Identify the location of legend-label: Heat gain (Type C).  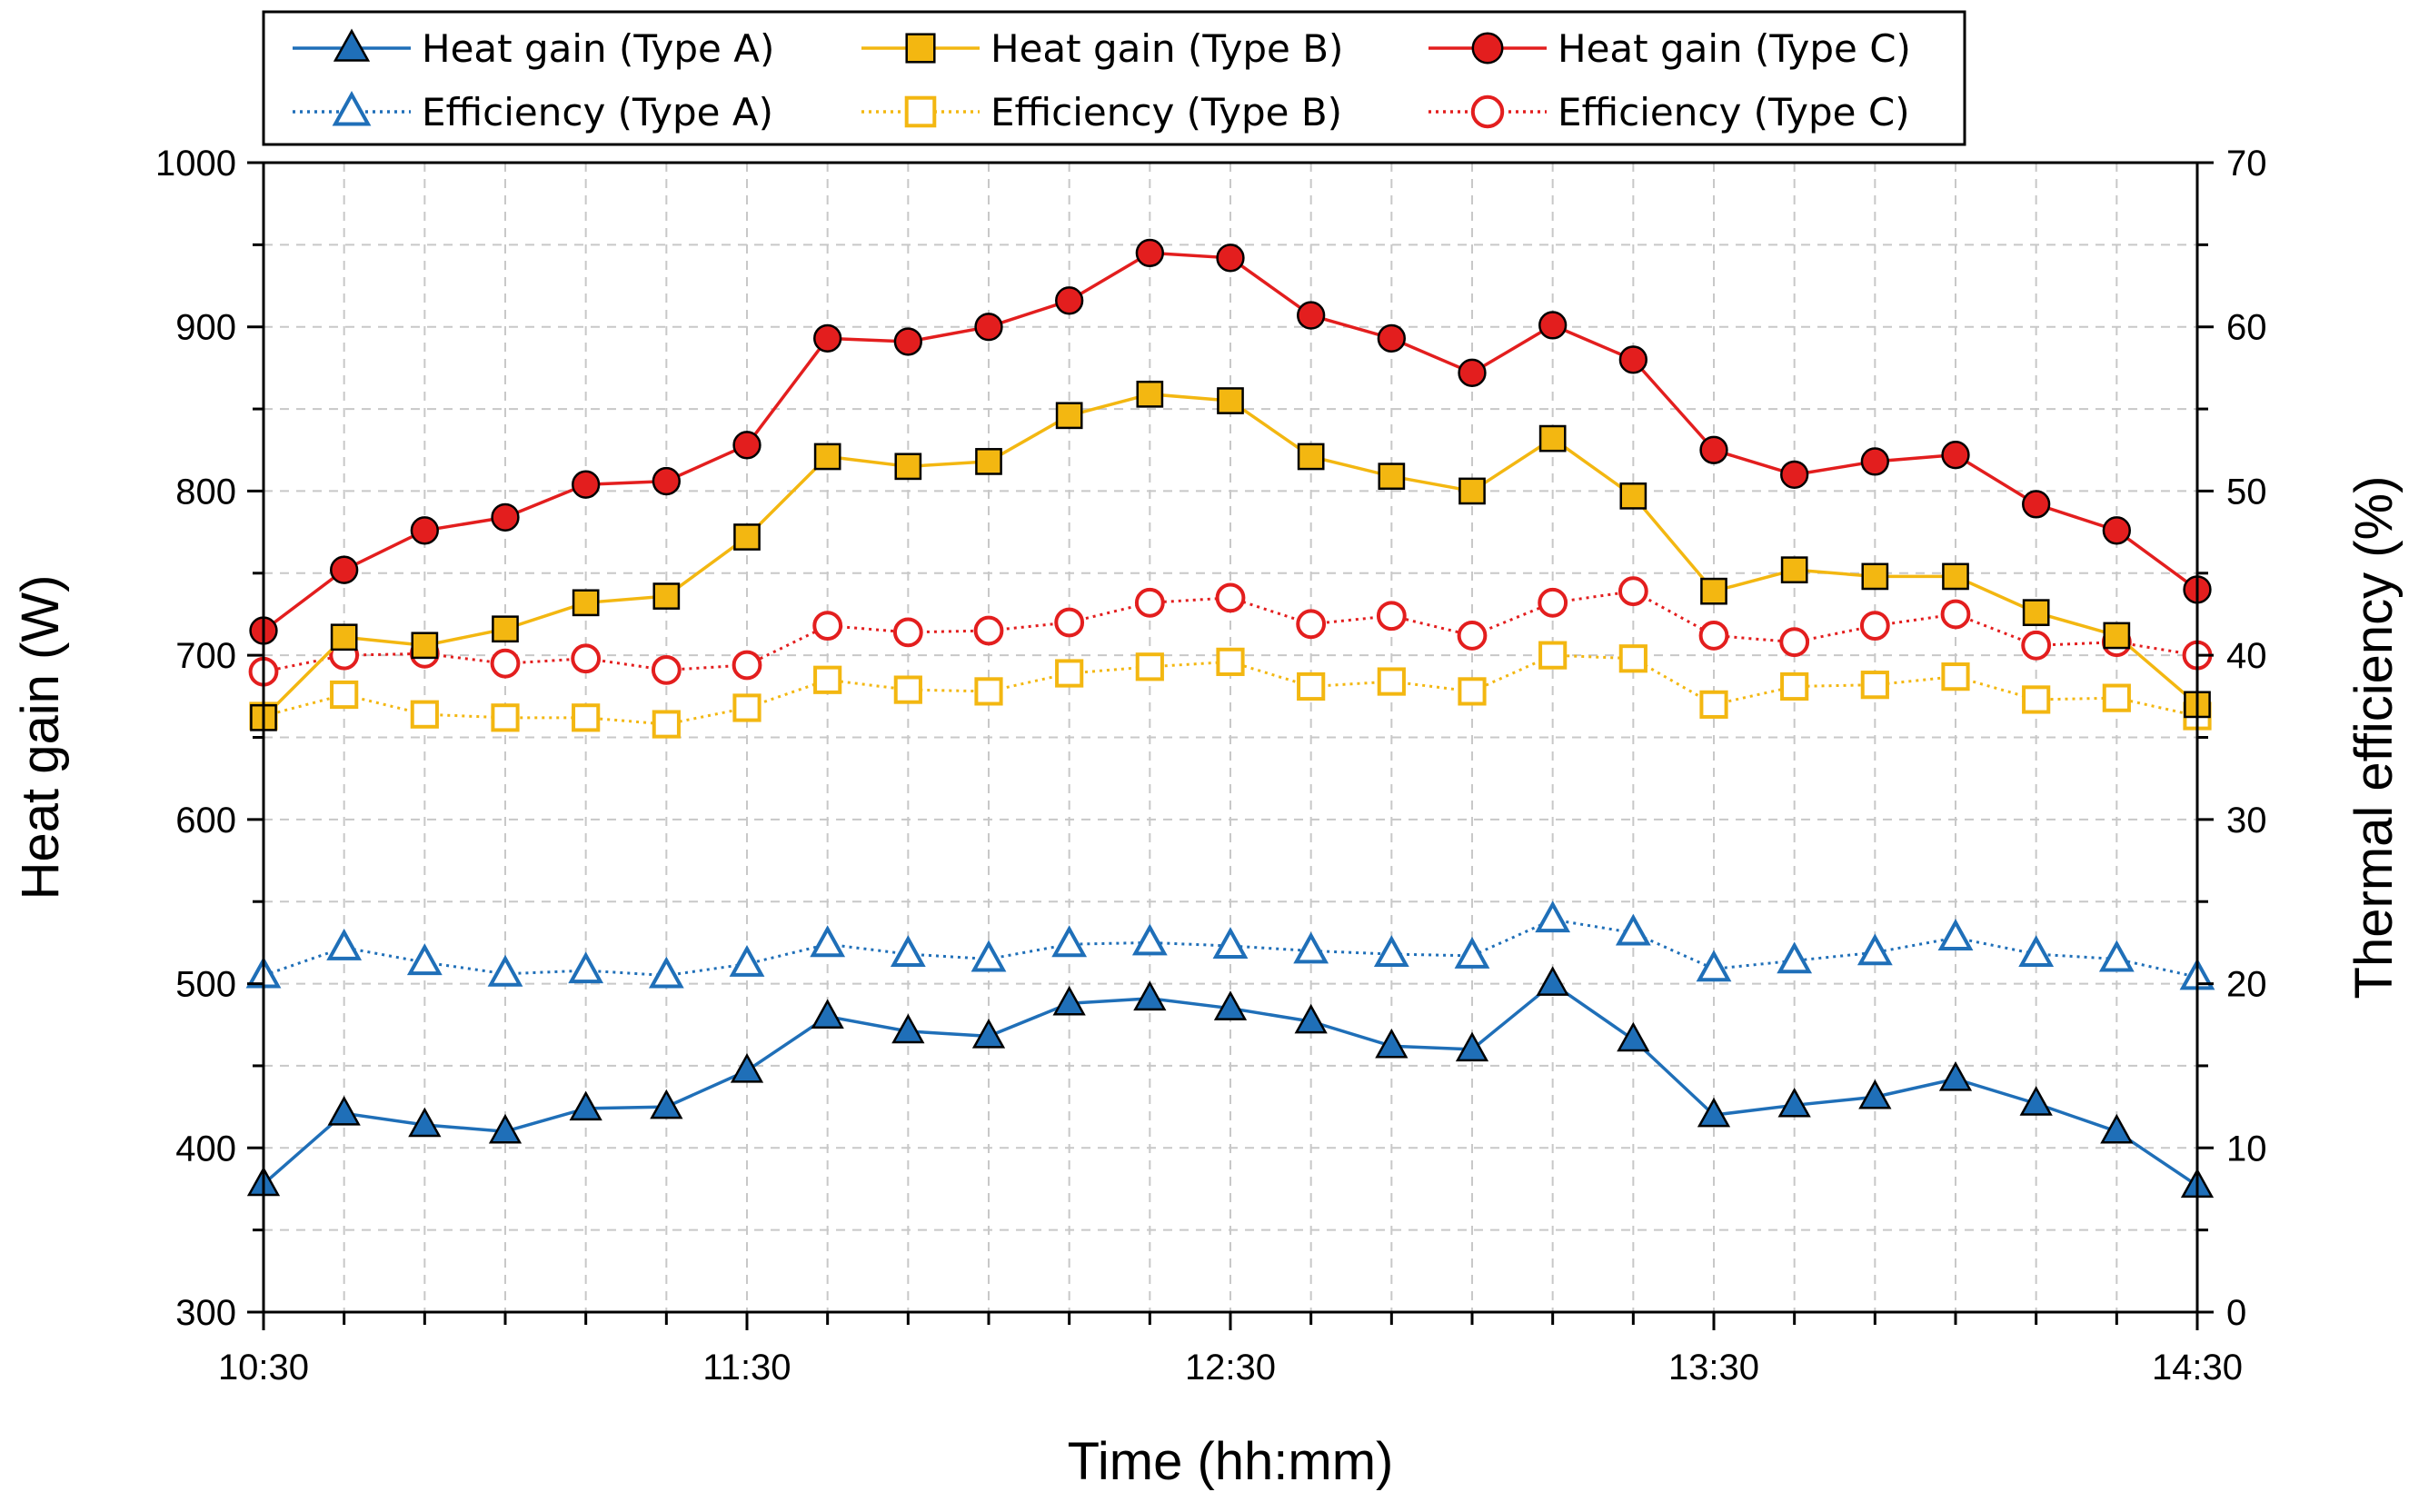
(1734, 48).